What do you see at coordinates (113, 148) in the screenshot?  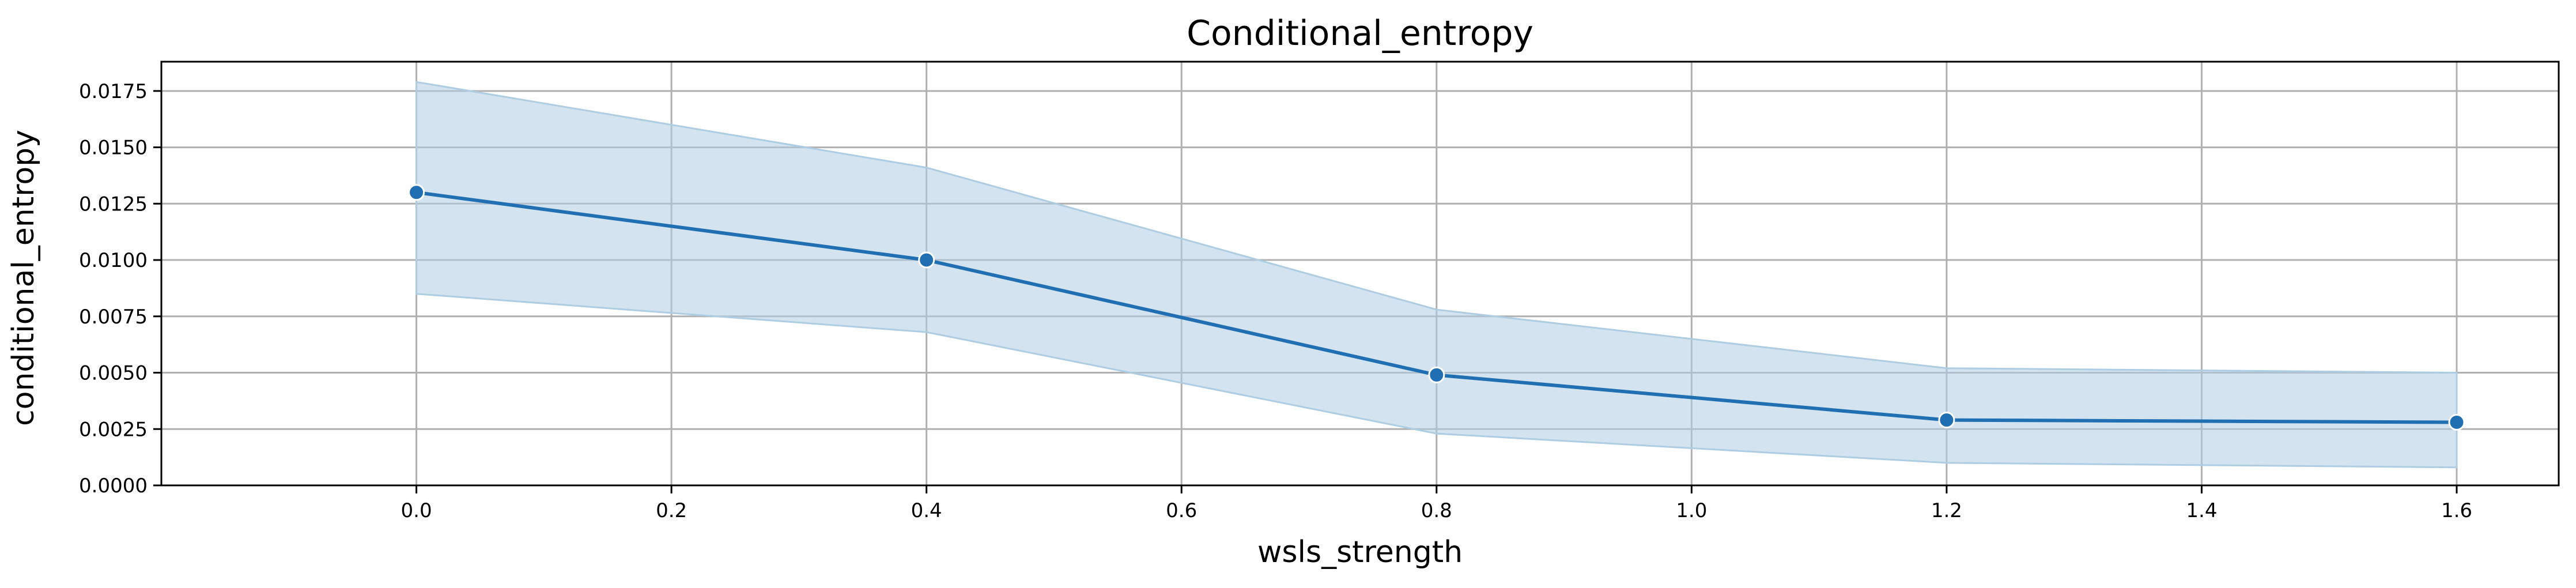 I see `y-tick-label: 0.0150` at bounding box center [113, 148].